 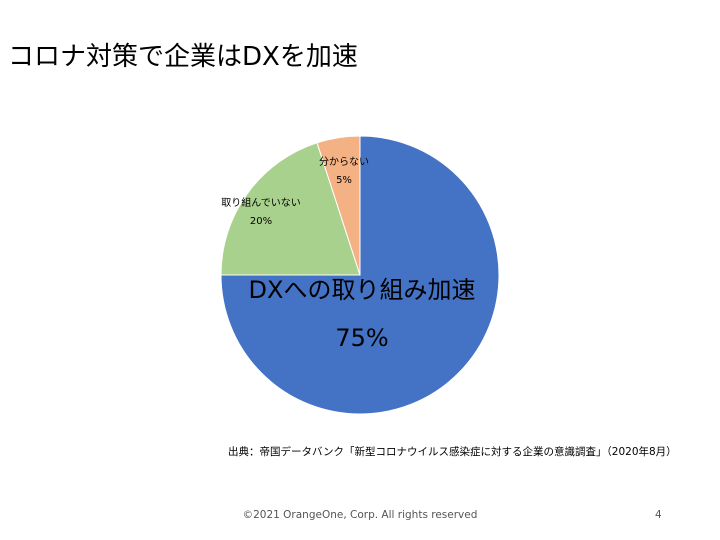 I want to click on slice-label: 分からない, so click(x=344, y=162).